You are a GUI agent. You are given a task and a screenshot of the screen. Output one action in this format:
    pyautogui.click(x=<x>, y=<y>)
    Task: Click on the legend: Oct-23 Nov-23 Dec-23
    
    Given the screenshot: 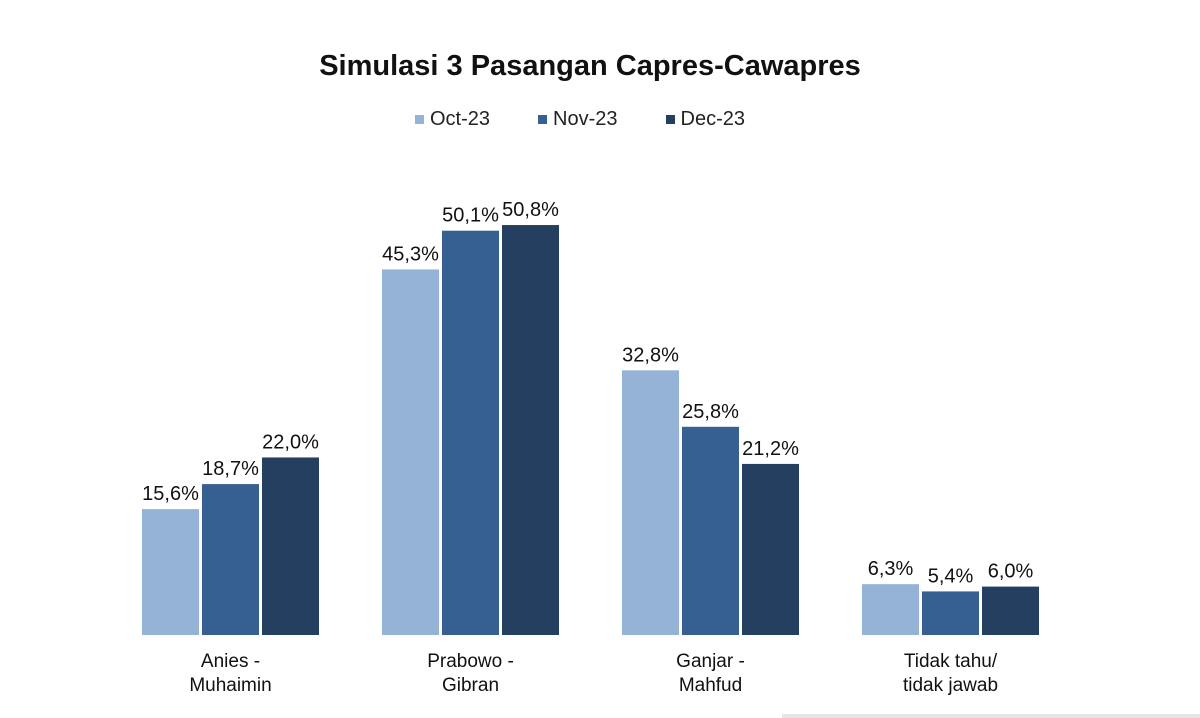 What is the action you would take?
    pyautogui.click(x=580, y=119)
    